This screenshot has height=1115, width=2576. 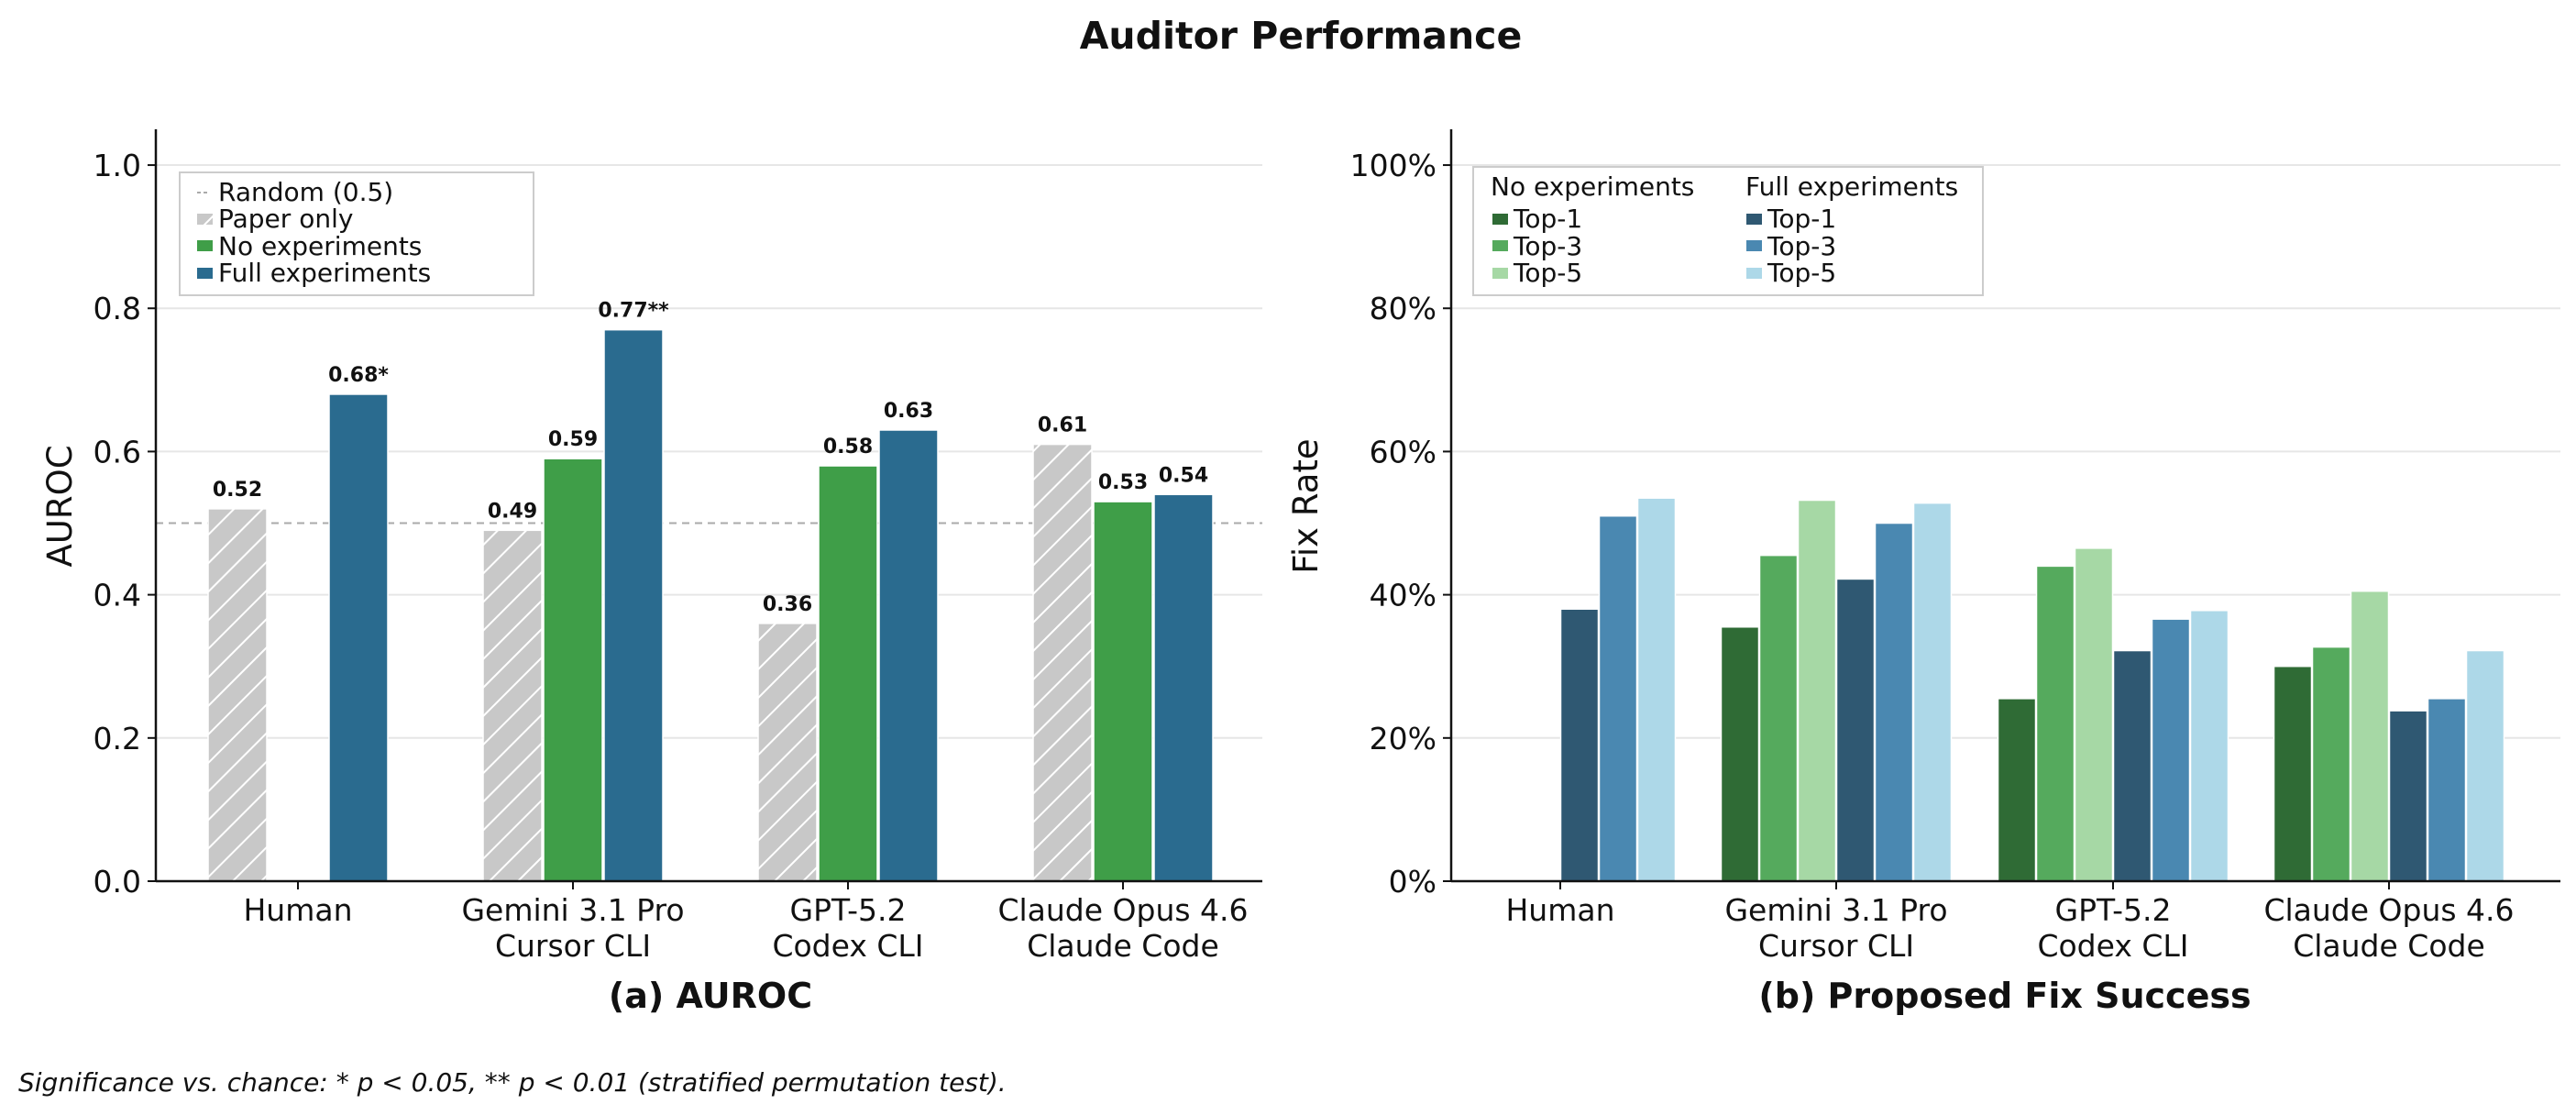 What do you see at coordinates (1852, 186) in the screenshot?
I see `legend-group-title-full-experiments: Full experiments` at bounding box center [1852, 186].